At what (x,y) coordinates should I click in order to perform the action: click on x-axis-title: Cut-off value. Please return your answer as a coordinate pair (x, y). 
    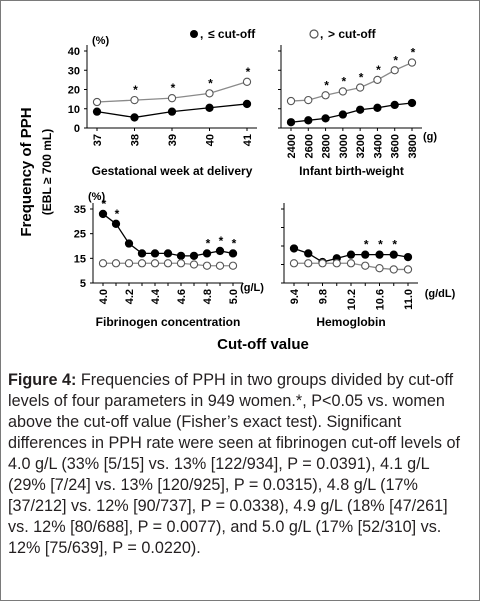
    Looking at the image, I should click on (263, 344).